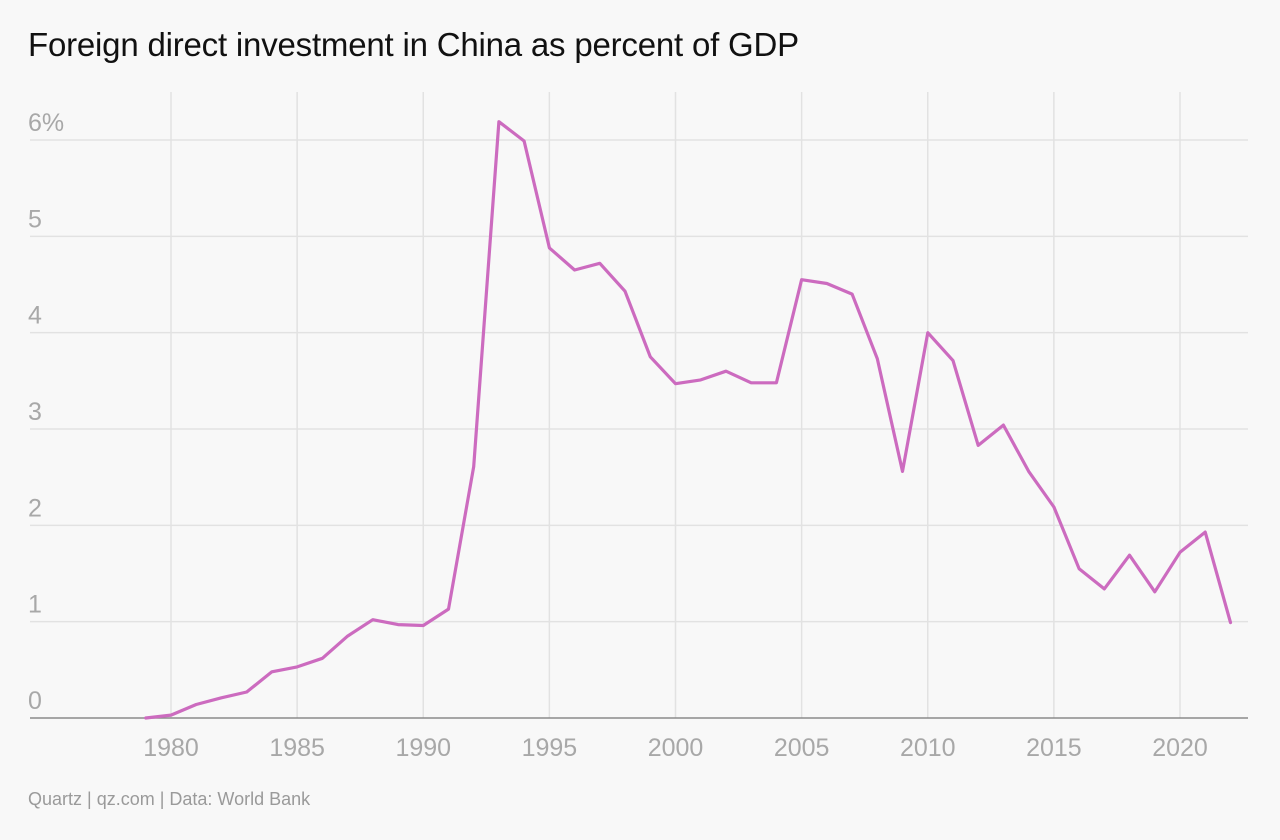  What do you see at coordinates (802, 748) in the screenshot?
I see `x-tick-label-2005: 2005` at bounding box center [802, 748].